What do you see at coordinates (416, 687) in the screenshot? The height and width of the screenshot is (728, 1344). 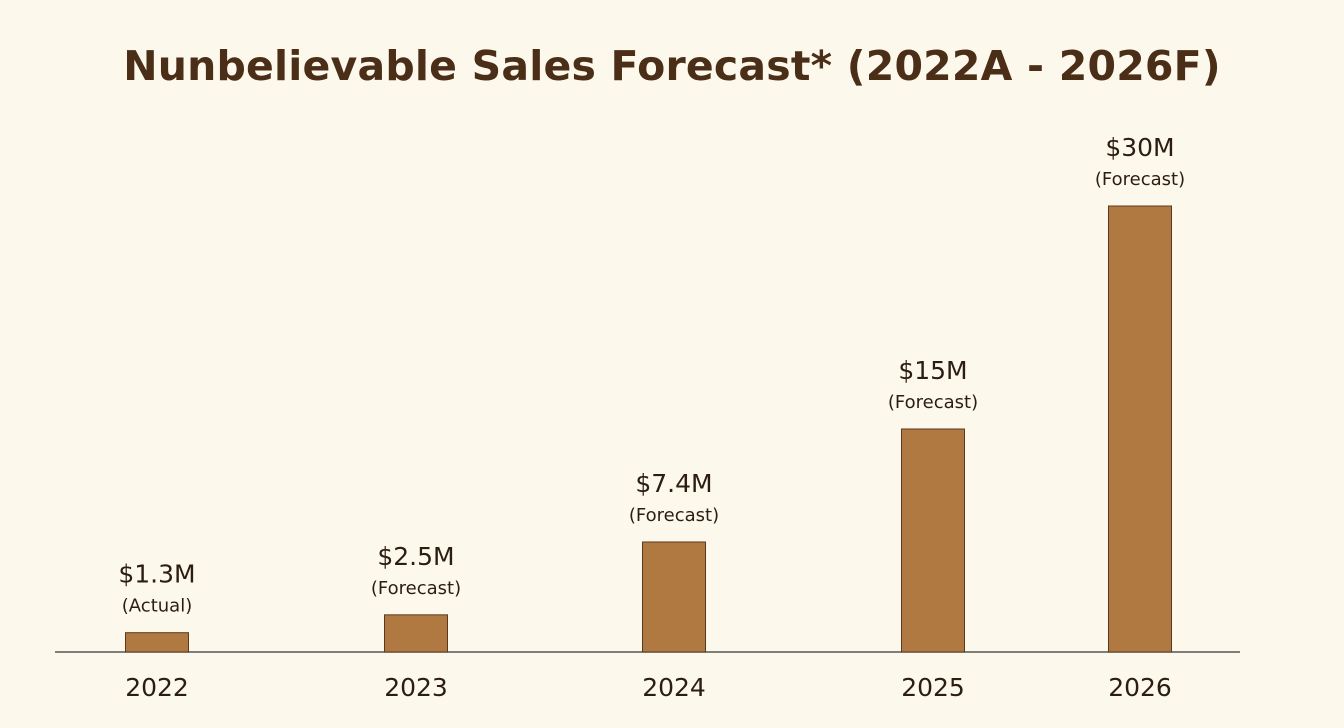 I see `x-tick-label-2023: 2023` at bounding box center [416, 687].